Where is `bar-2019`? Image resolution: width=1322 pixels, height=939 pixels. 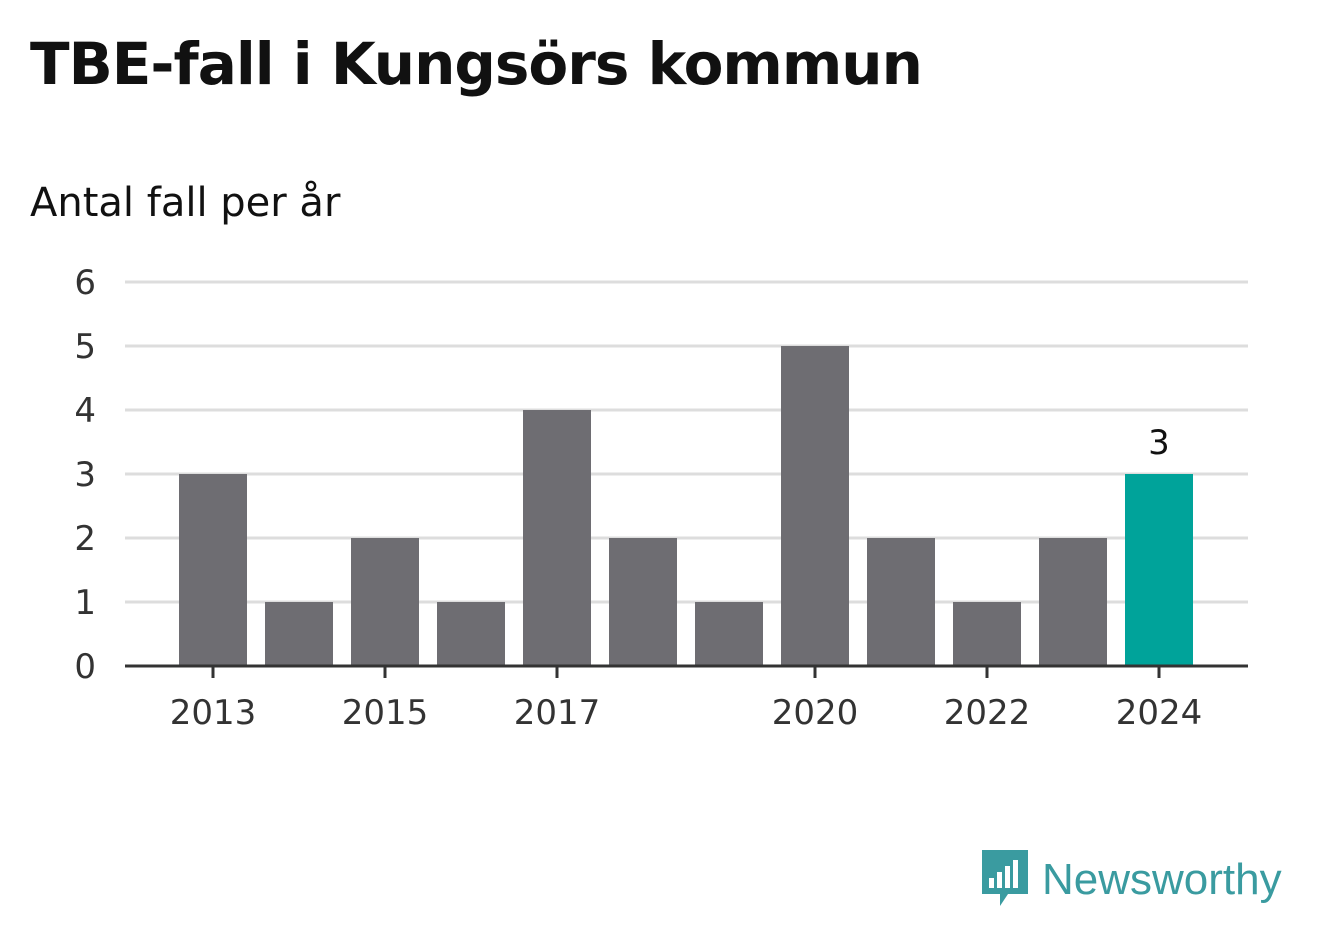 bar-2019 is located at coordinates (729, 634).